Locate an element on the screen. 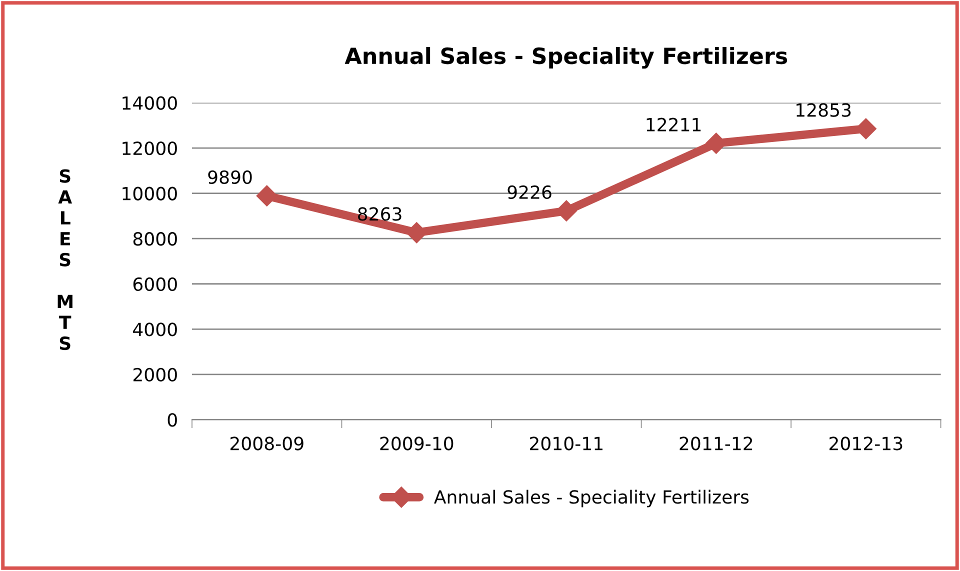 The width and height of the screenshot is (960, 571). y-tick-label: 6000 is located at coordinates (155, 284).